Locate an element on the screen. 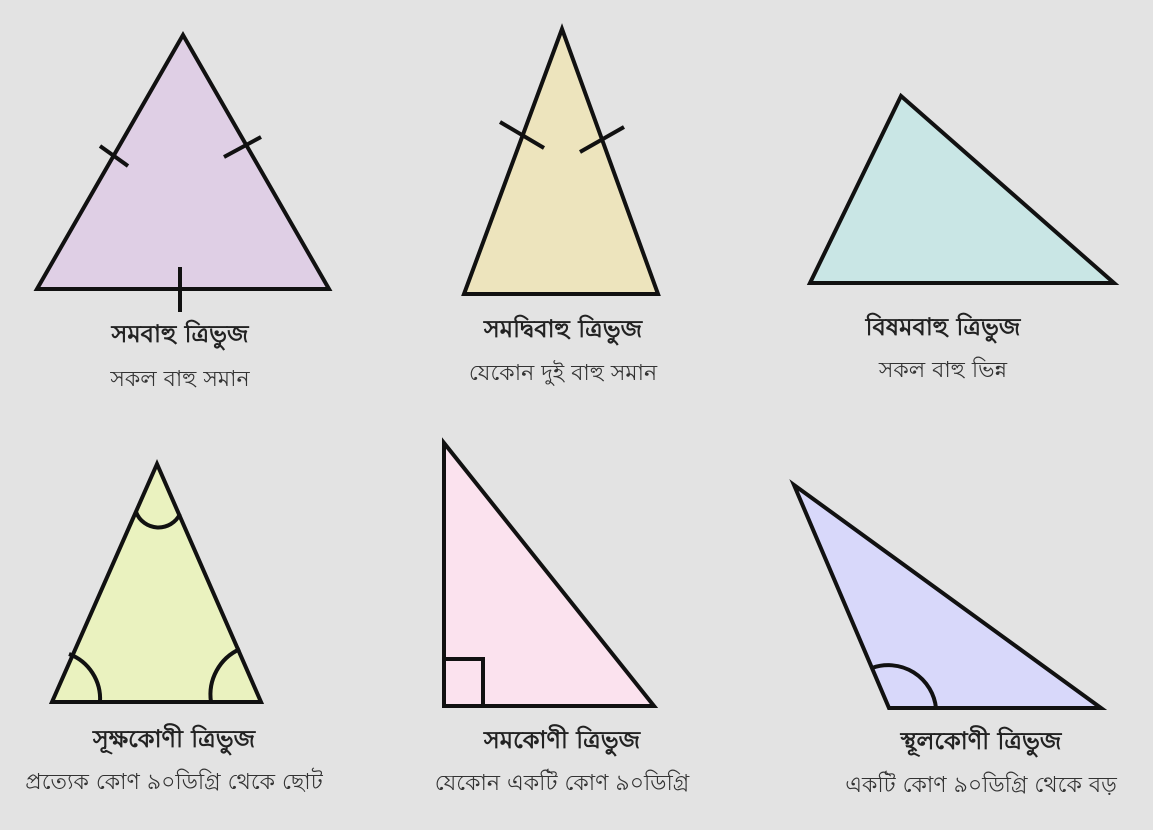  obtuse-triangle is located at coordinates (948, 594).